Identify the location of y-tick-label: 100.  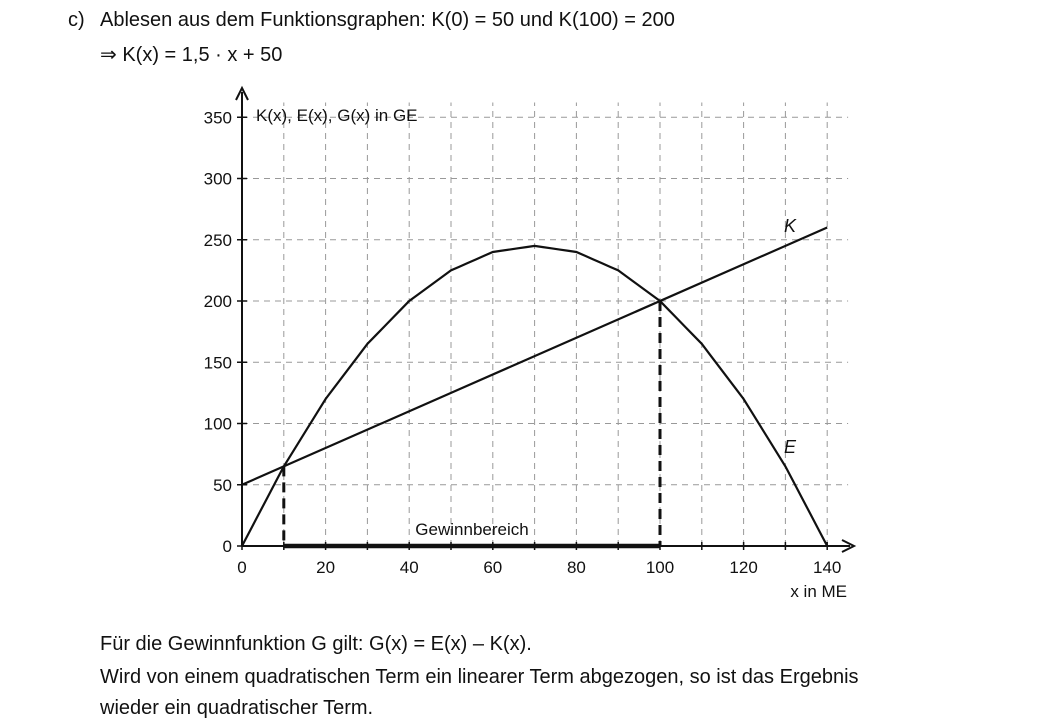
(218, 424).